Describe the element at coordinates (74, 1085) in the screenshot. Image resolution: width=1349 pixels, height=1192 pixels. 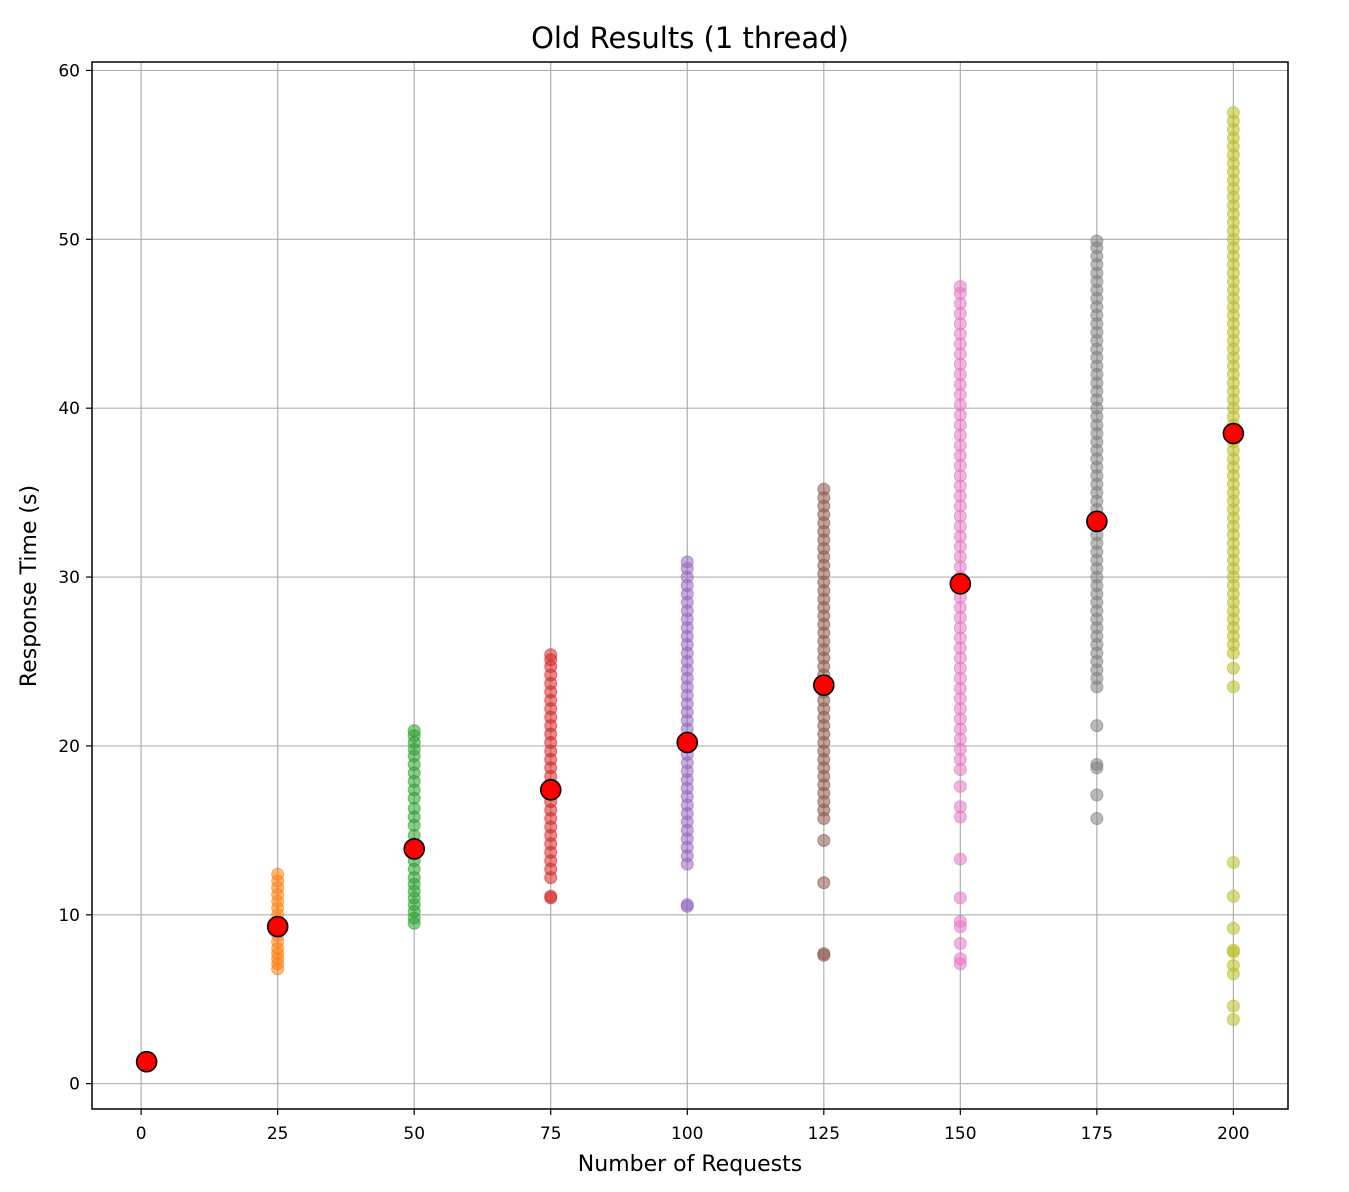
I see `y-tick-label: 0` at that location.